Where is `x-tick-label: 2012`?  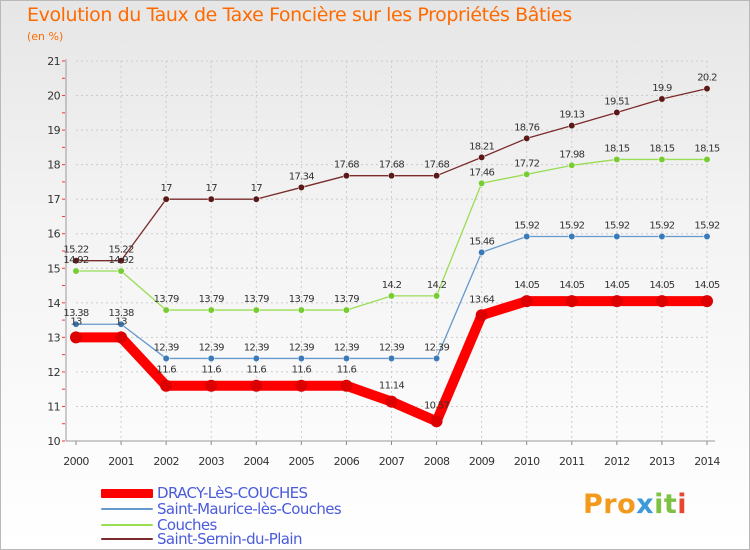 x-tick-label: 2012 is located at coordinates (617, 461).